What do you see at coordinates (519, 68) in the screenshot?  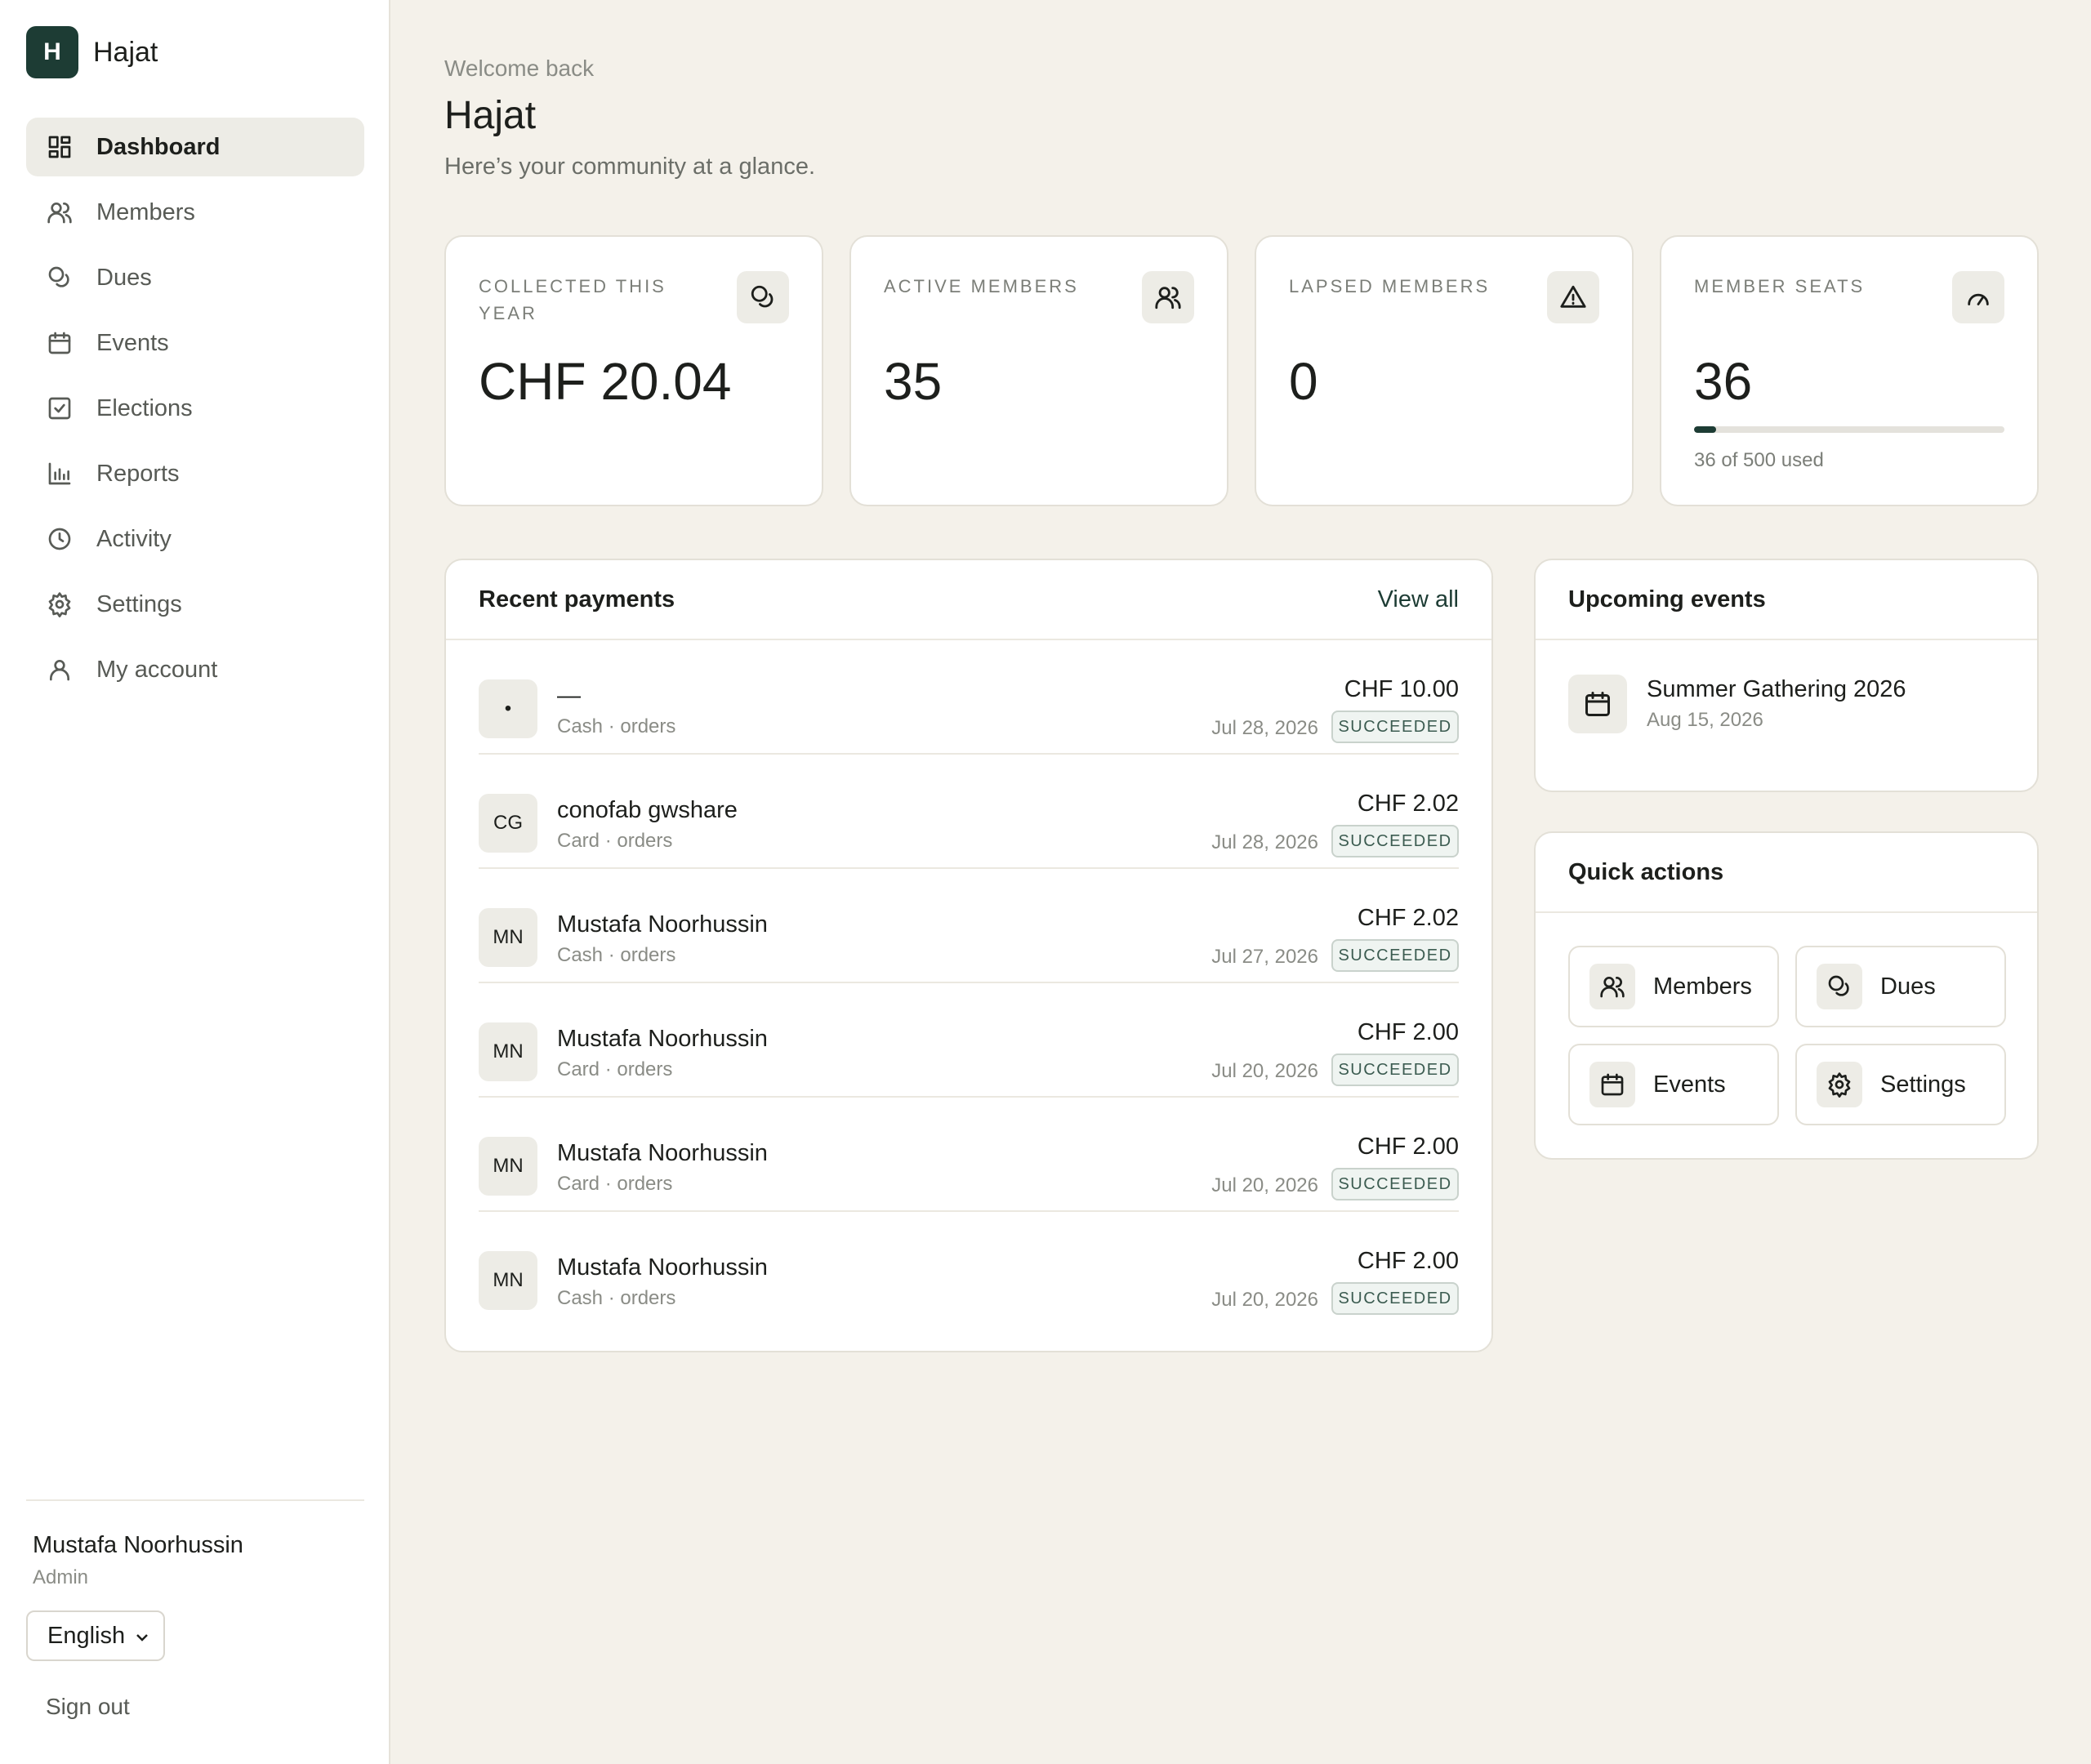 I see `welcome-text: Welcome back` at bounding box center [519, 68].